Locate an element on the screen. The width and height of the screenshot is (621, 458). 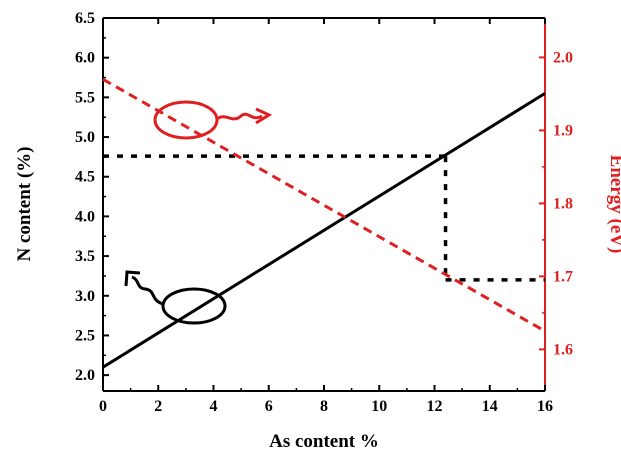
y-right-tick-label: 1.6 is located at coordinates (563, 349).